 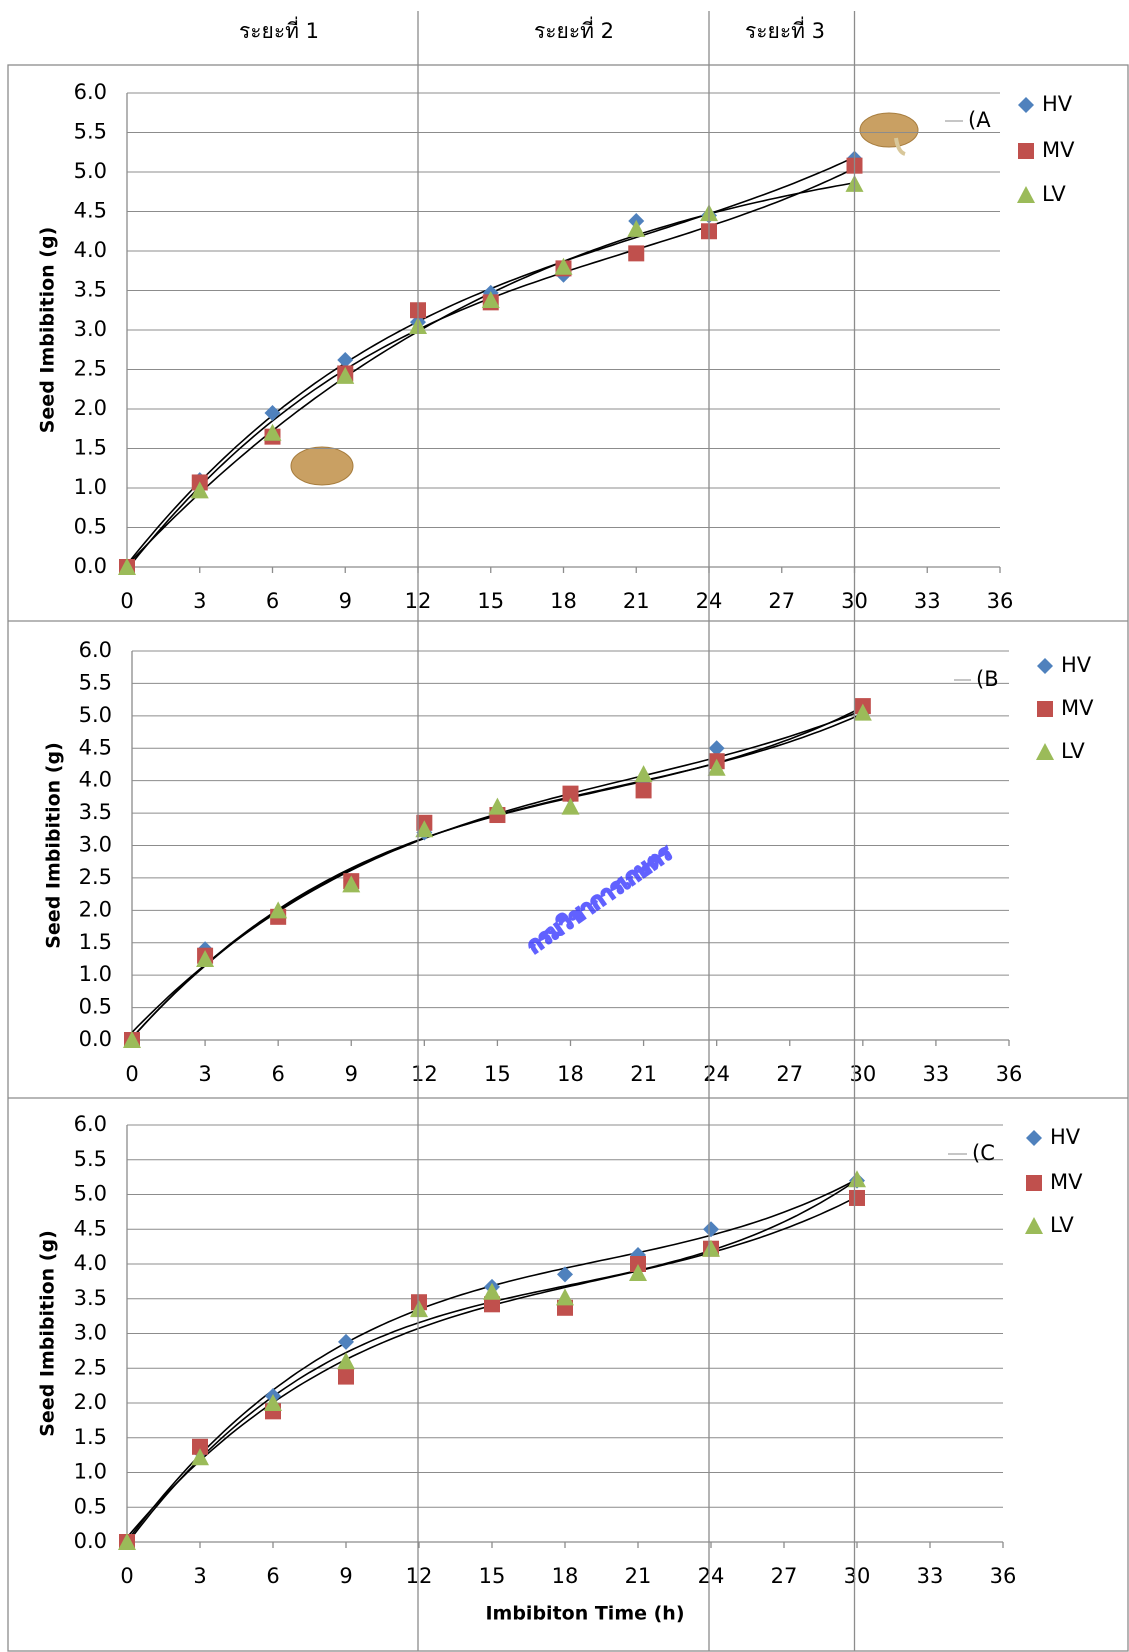 I want to click on x-tick-label: 27, so click(x=781, y=601).